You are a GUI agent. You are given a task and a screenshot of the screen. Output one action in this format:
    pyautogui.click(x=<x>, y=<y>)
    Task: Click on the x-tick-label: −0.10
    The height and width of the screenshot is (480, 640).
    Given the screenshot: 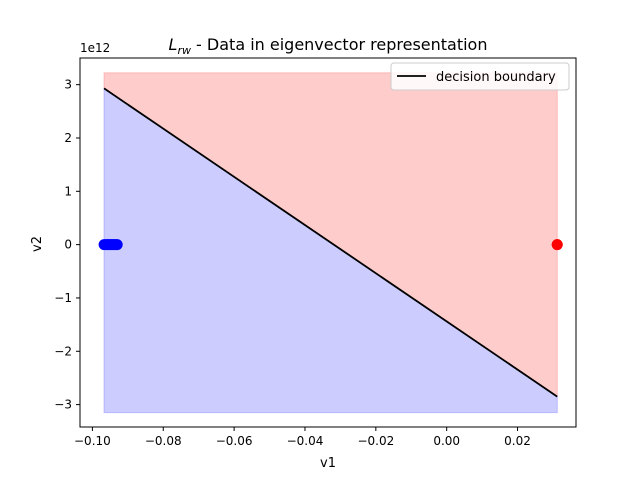 What is the action you would take?
    pyautogui.click(x=92, y=441)
    